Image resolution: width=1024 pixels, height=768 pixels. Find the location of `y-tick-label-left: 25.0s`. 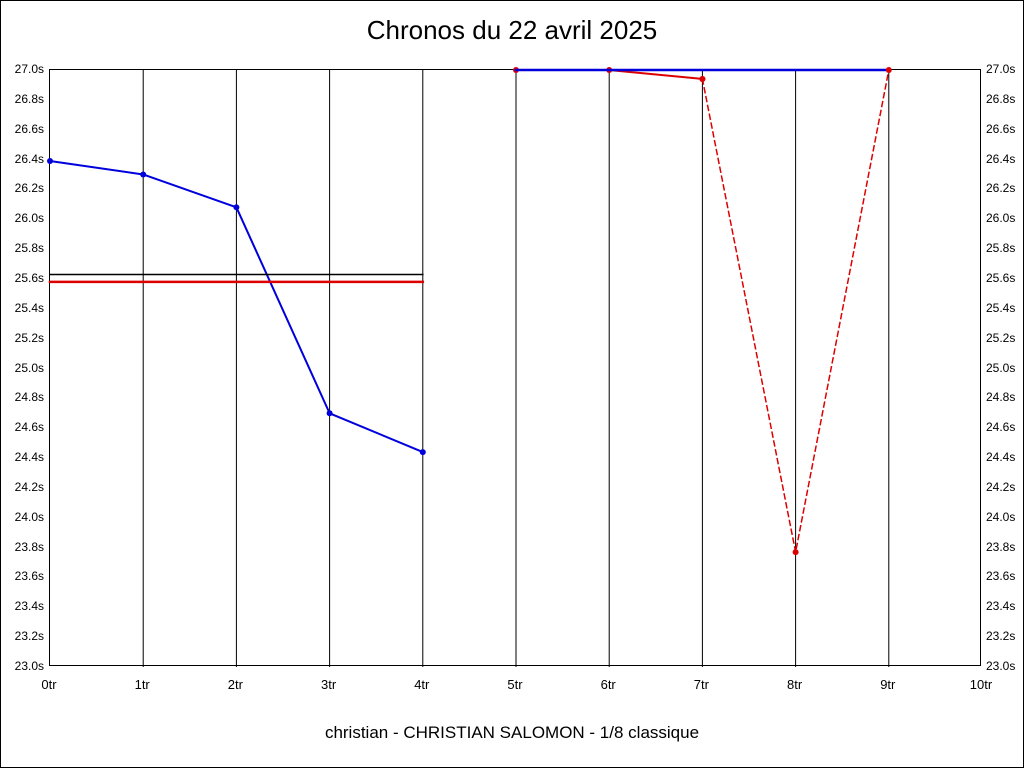

y-tick-label-left: 25.0s is located at coordinates (29, 367).